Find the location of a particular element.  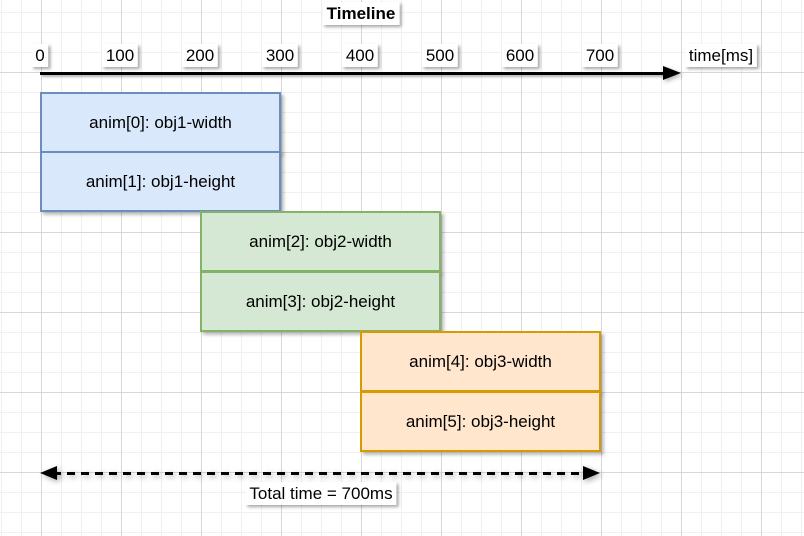

bar-anim1-obj1-height: anim[1]: obj1-height is located at coordinates (160, 181).